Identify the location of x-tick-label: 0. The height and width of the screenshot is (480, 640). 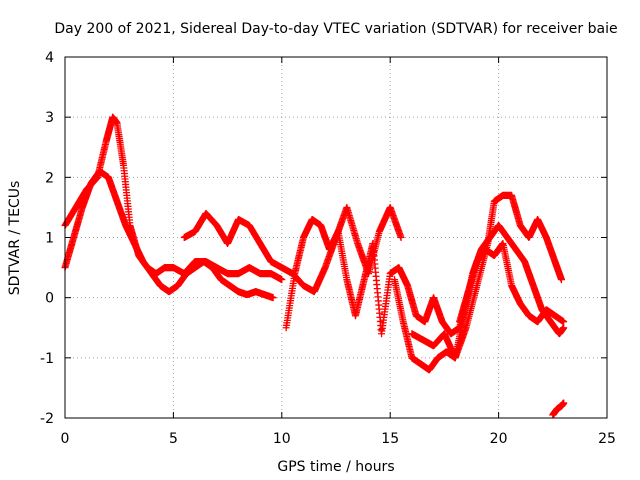
(65, 439).